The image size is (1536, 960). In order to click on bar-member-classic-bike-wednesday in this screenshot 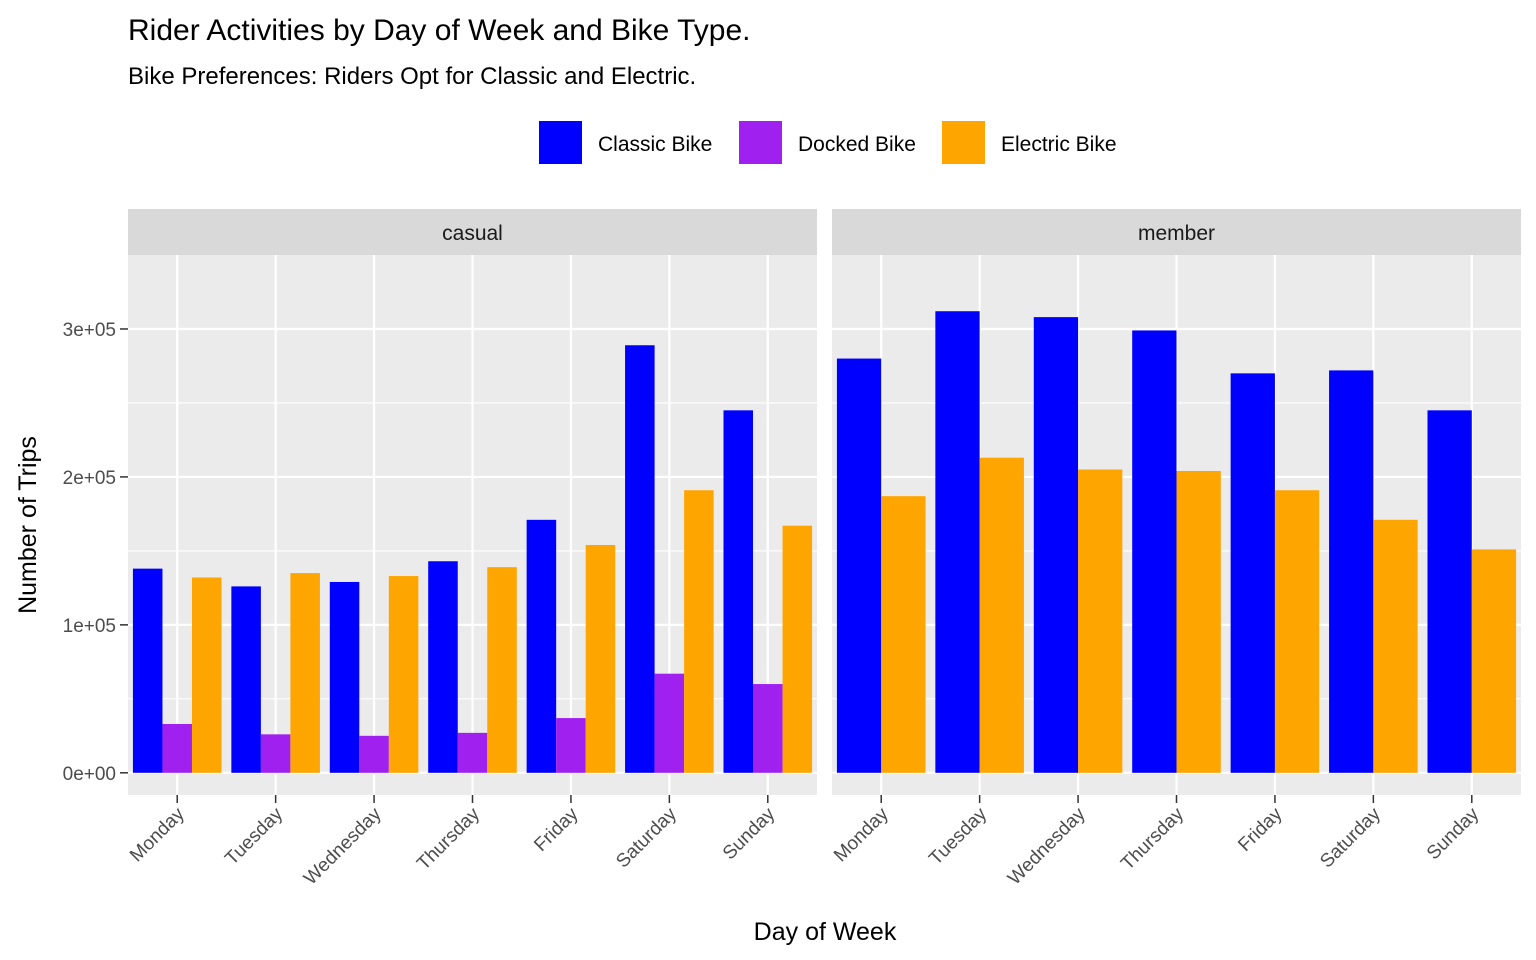, I will do `click(1056, 545)`.